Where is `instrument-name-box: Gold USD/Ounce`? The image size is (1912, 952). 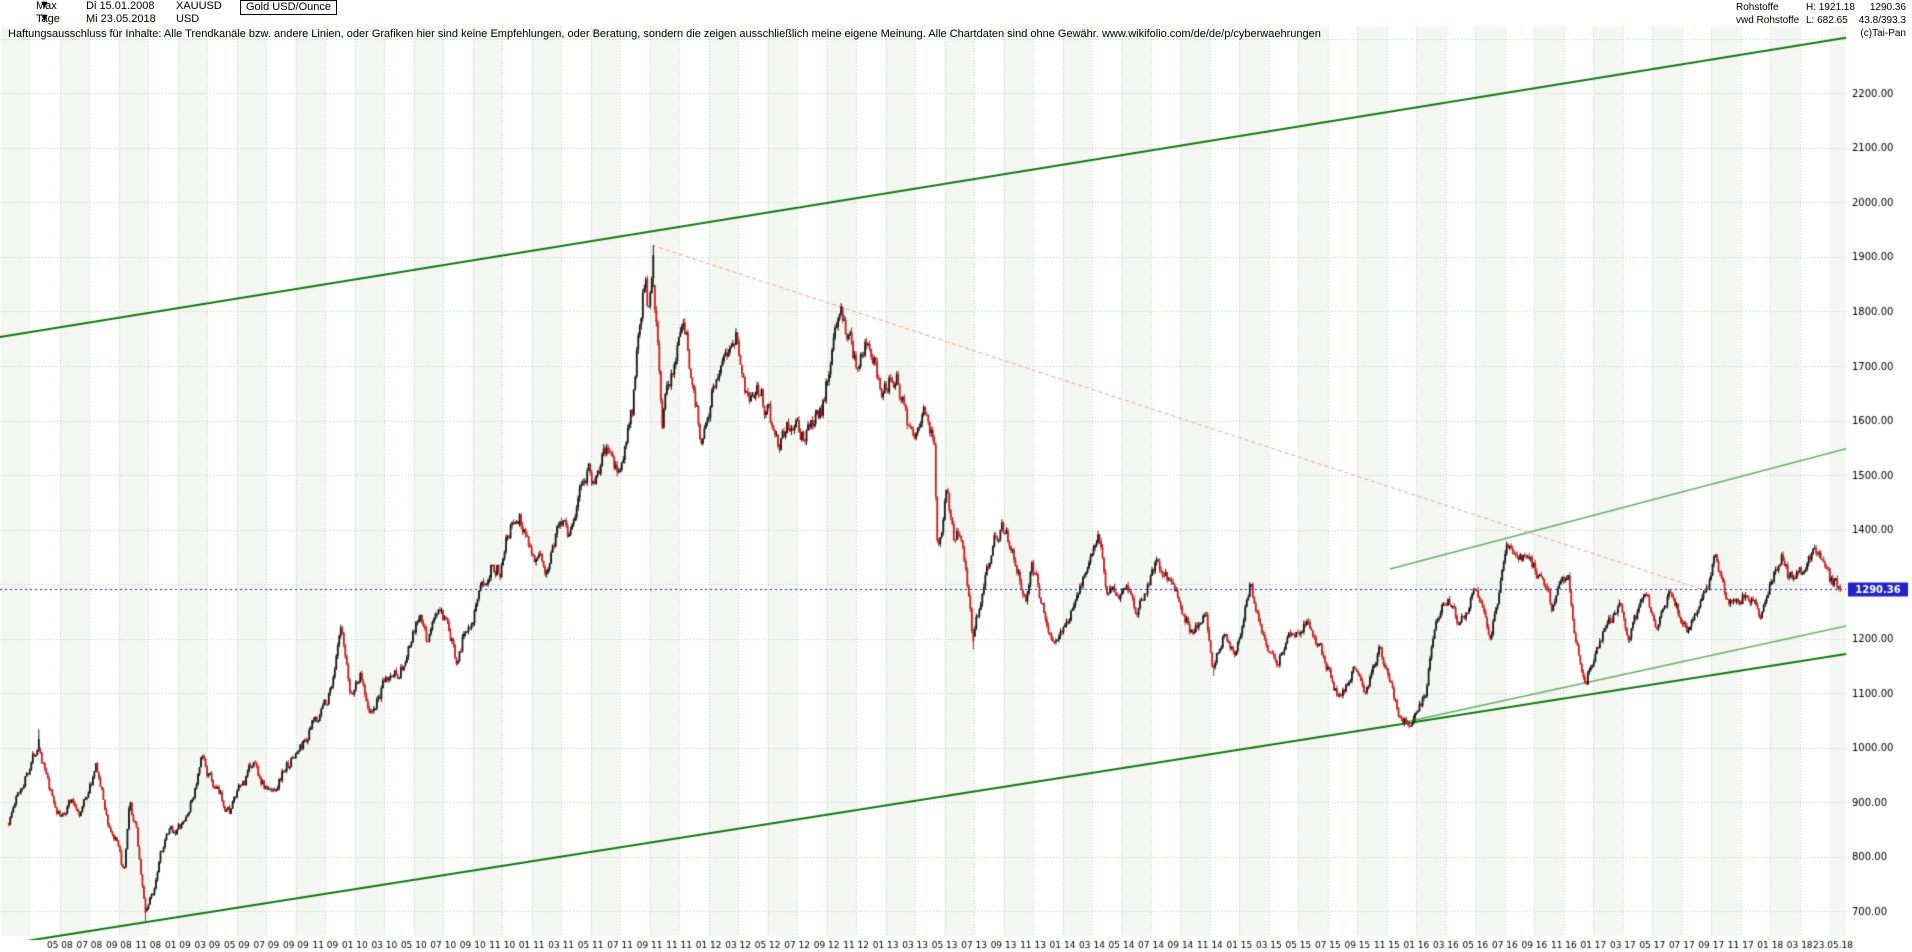
instrument-name-box: Gold USD/Ounce is located at coordinates (288, 7).